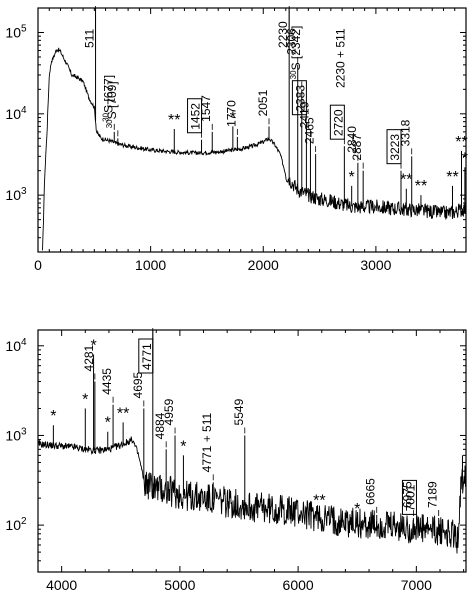  What do you see at coordinates (283, 34) in the screenshot?
I see `peak-label: 2230` at bounding box center [283, 34].